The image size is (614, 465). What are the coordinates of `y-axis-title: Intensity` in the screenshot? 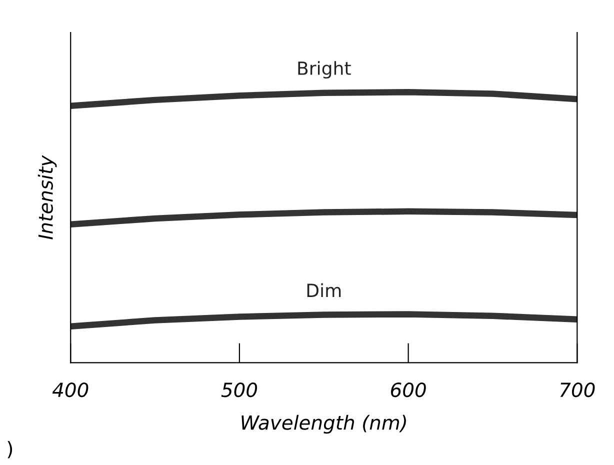 It's located at (47, 197).